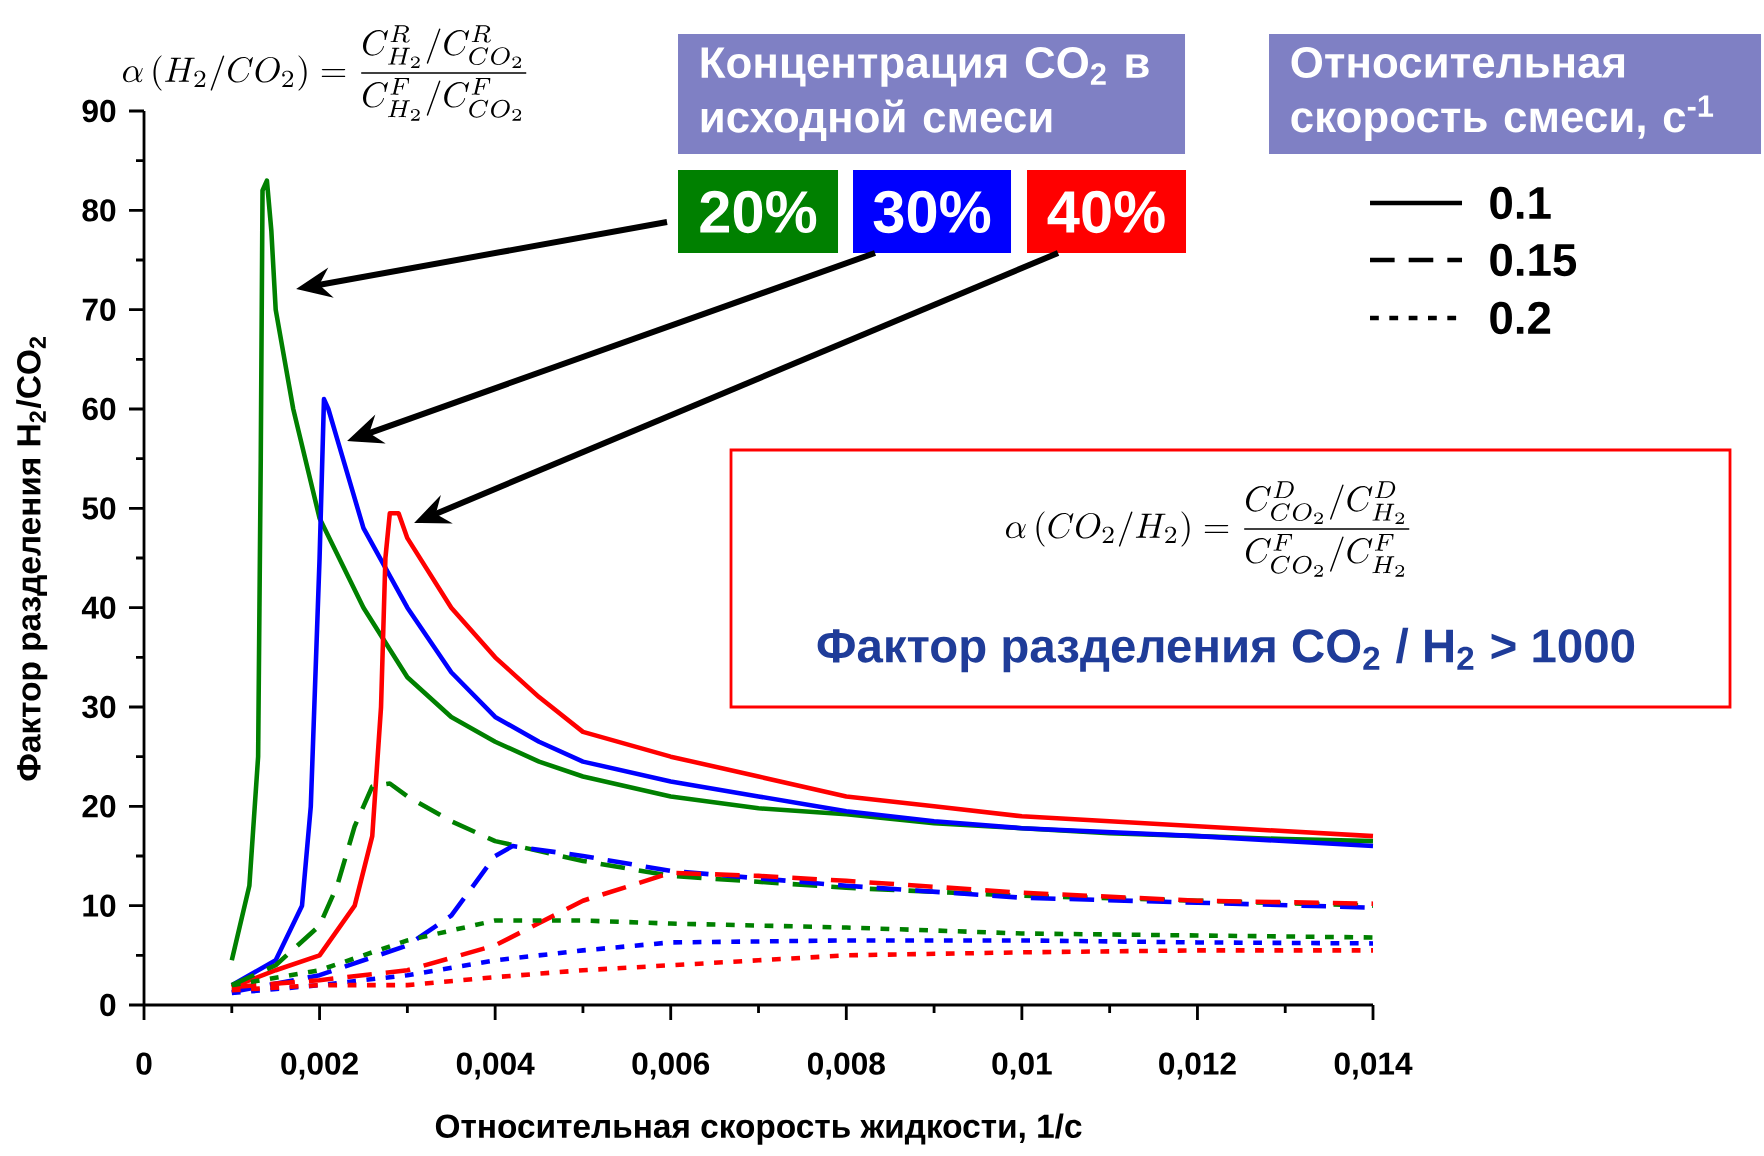  Describe the element at coordinates (1197, 1066) in the screenshot. I see `x-tick-label: 0,012` at that location.